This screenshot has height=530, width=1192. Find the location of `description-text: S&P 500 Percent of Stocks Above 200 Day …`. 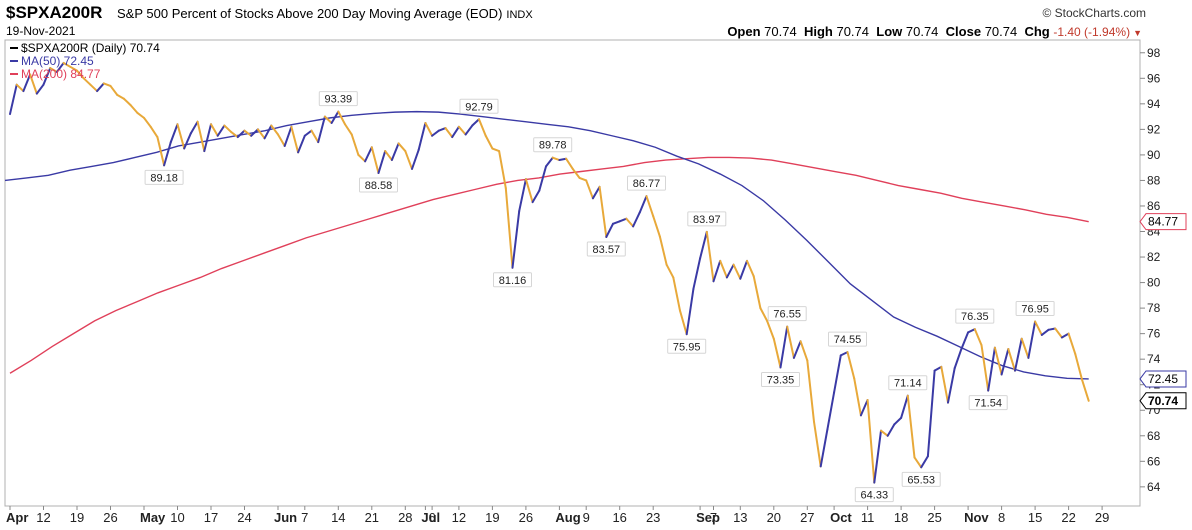

description-text: S&P 500 Percent of Stocks Above 200 Day … is located at coordinates (310, 13).